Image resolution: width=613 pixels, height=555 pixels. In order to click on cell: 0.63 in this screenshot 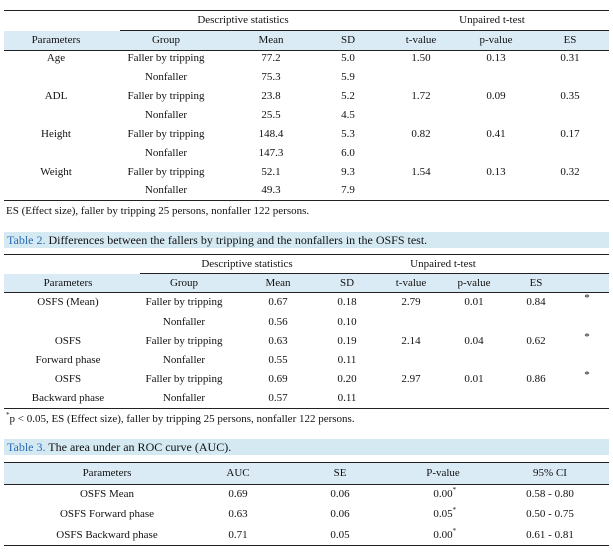, I will do `click(278, 341)`.